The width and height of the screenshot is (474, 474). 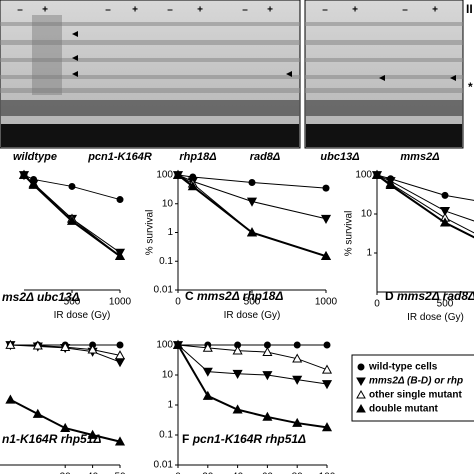 What do you see at coordinates (197, 157) in the screenshot?
I see `genotype-label: rhp18Δ` at bounding box center [197, 157].